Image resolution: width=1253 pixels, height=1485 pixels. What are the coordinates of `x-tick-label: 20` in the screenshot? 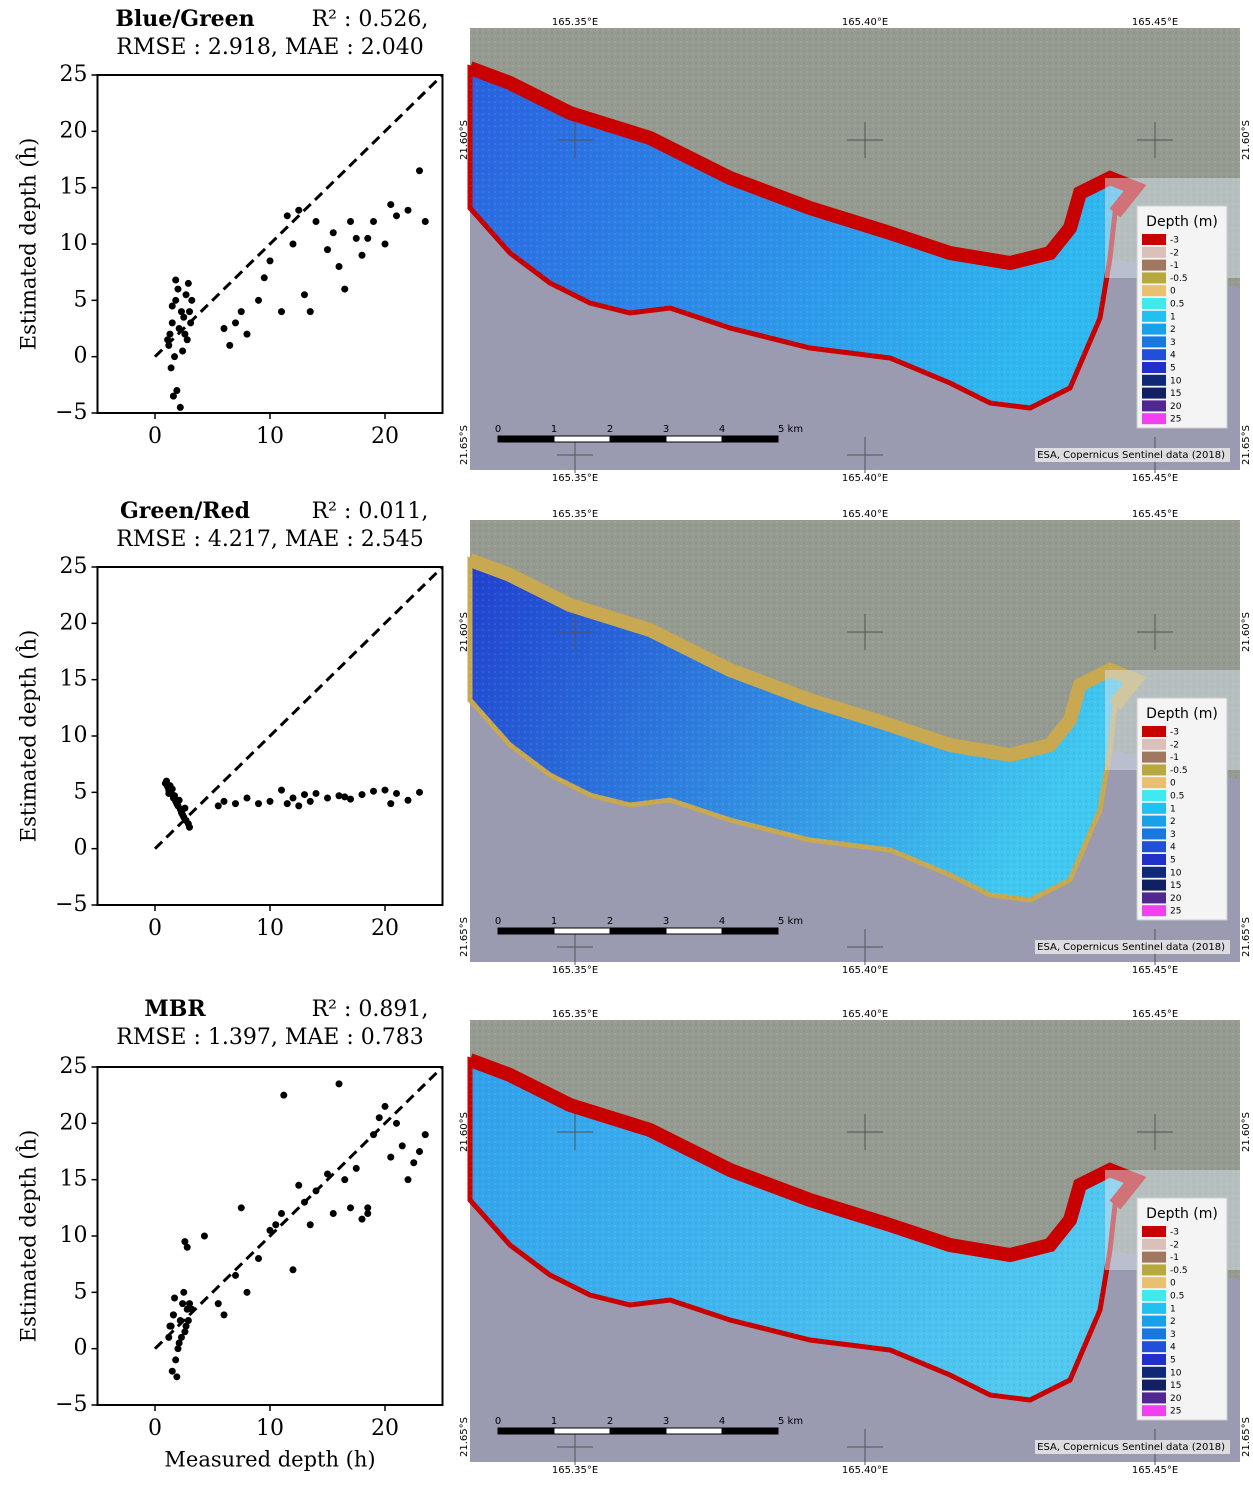 It's located at (385, 436).